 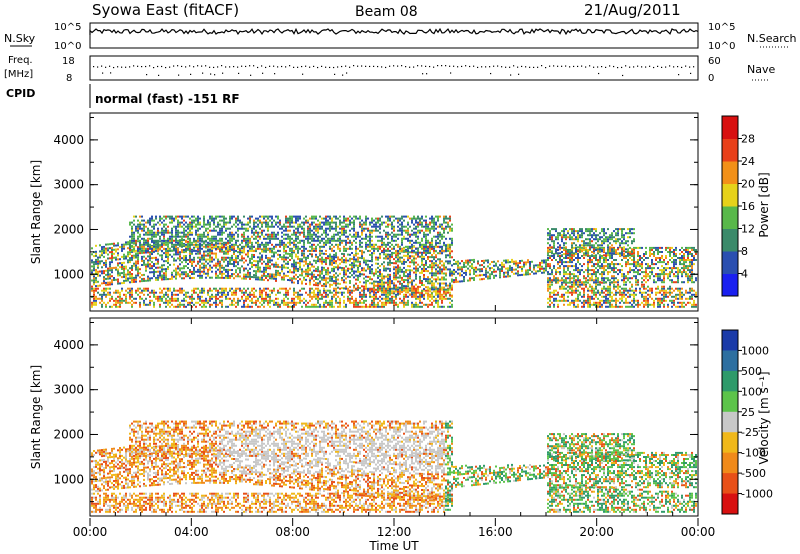 What do you see at coordinates (386, 12) in the screenshot?
I see `beam-title: Beam 08` at bounding box center [386, 12].